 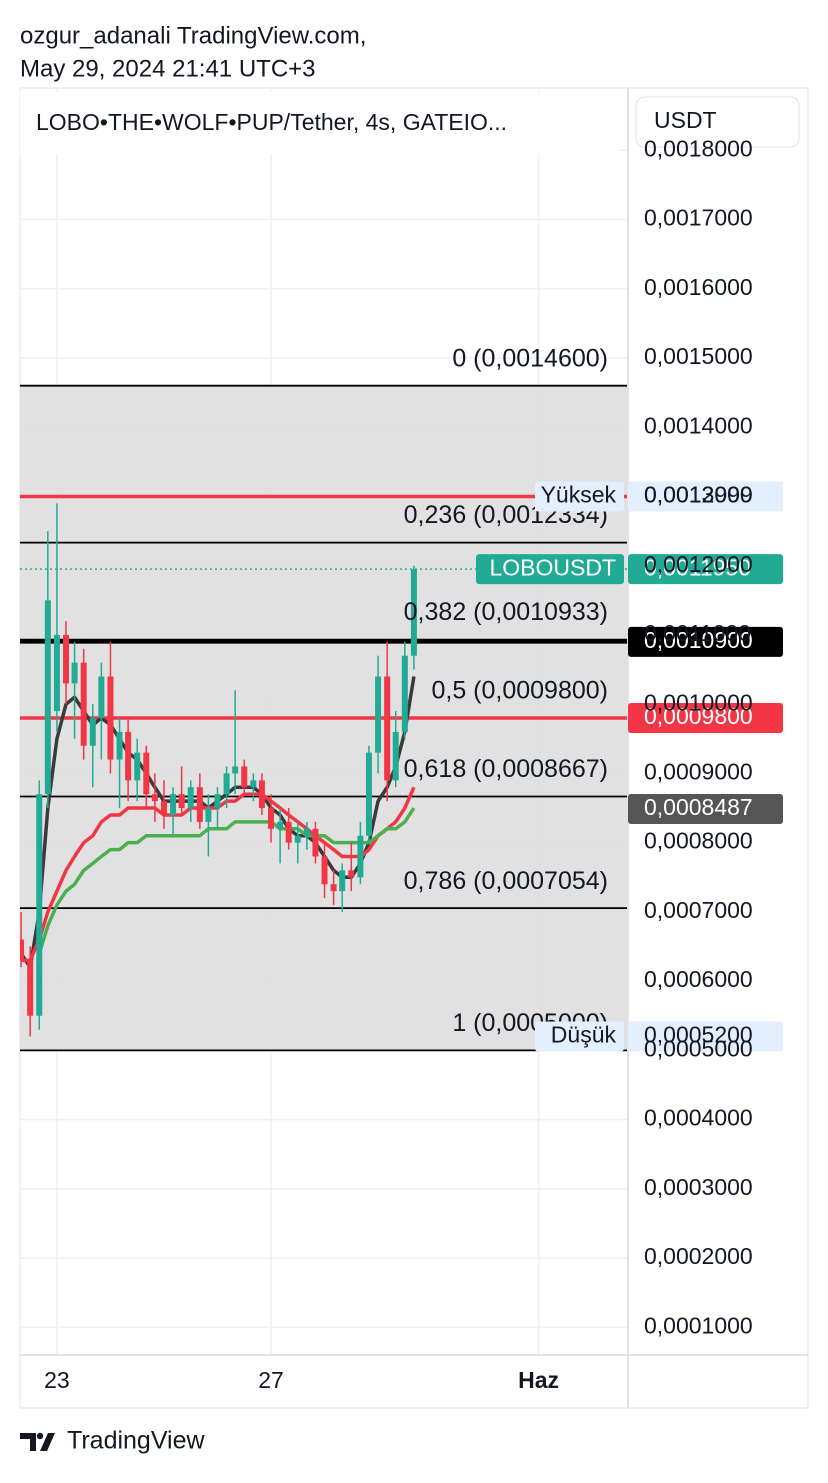 I want to click on price-label: 0,0008487, so click(x=698, y=807).